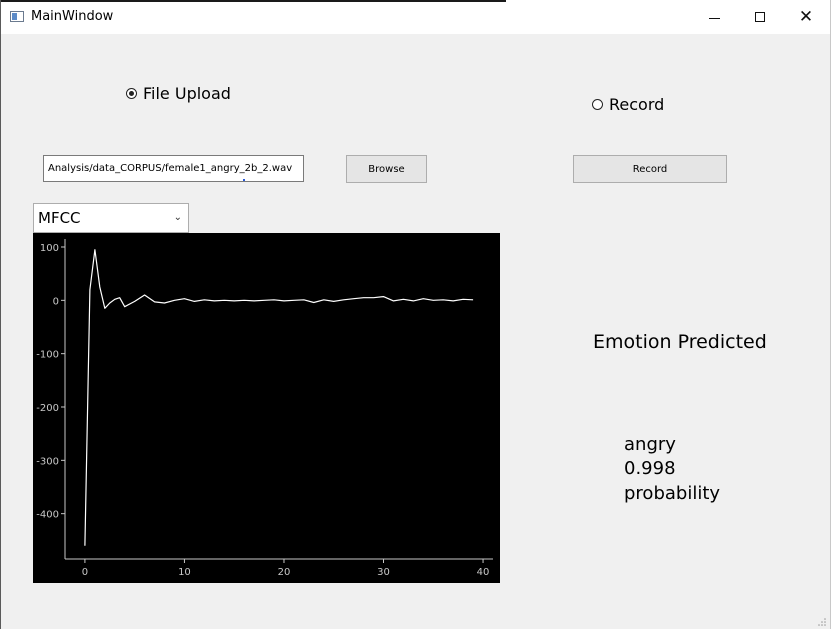 The height and width of the screenshot is (629, 831). What do you see at coordinates (72, 16) in the screenshot?
I see `window-title: MainWindow` at bounding box center [72, 16].